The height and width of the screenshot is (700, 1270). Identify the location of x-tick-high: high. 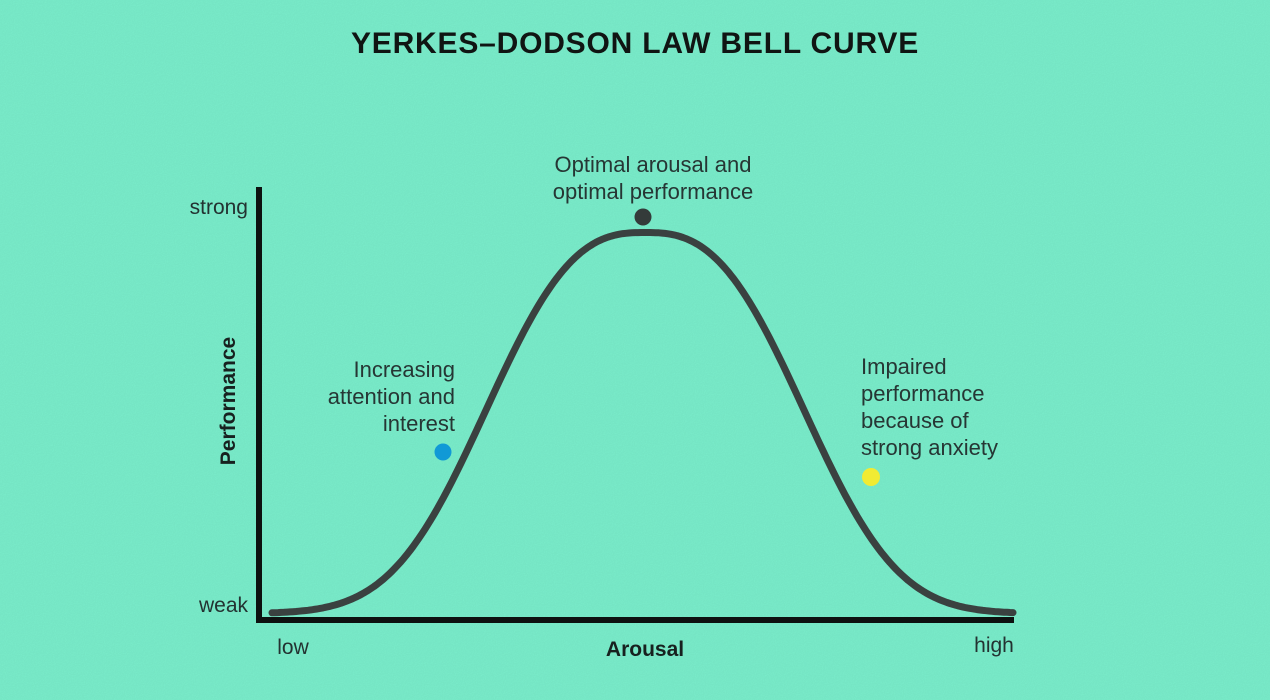
(994, 645).